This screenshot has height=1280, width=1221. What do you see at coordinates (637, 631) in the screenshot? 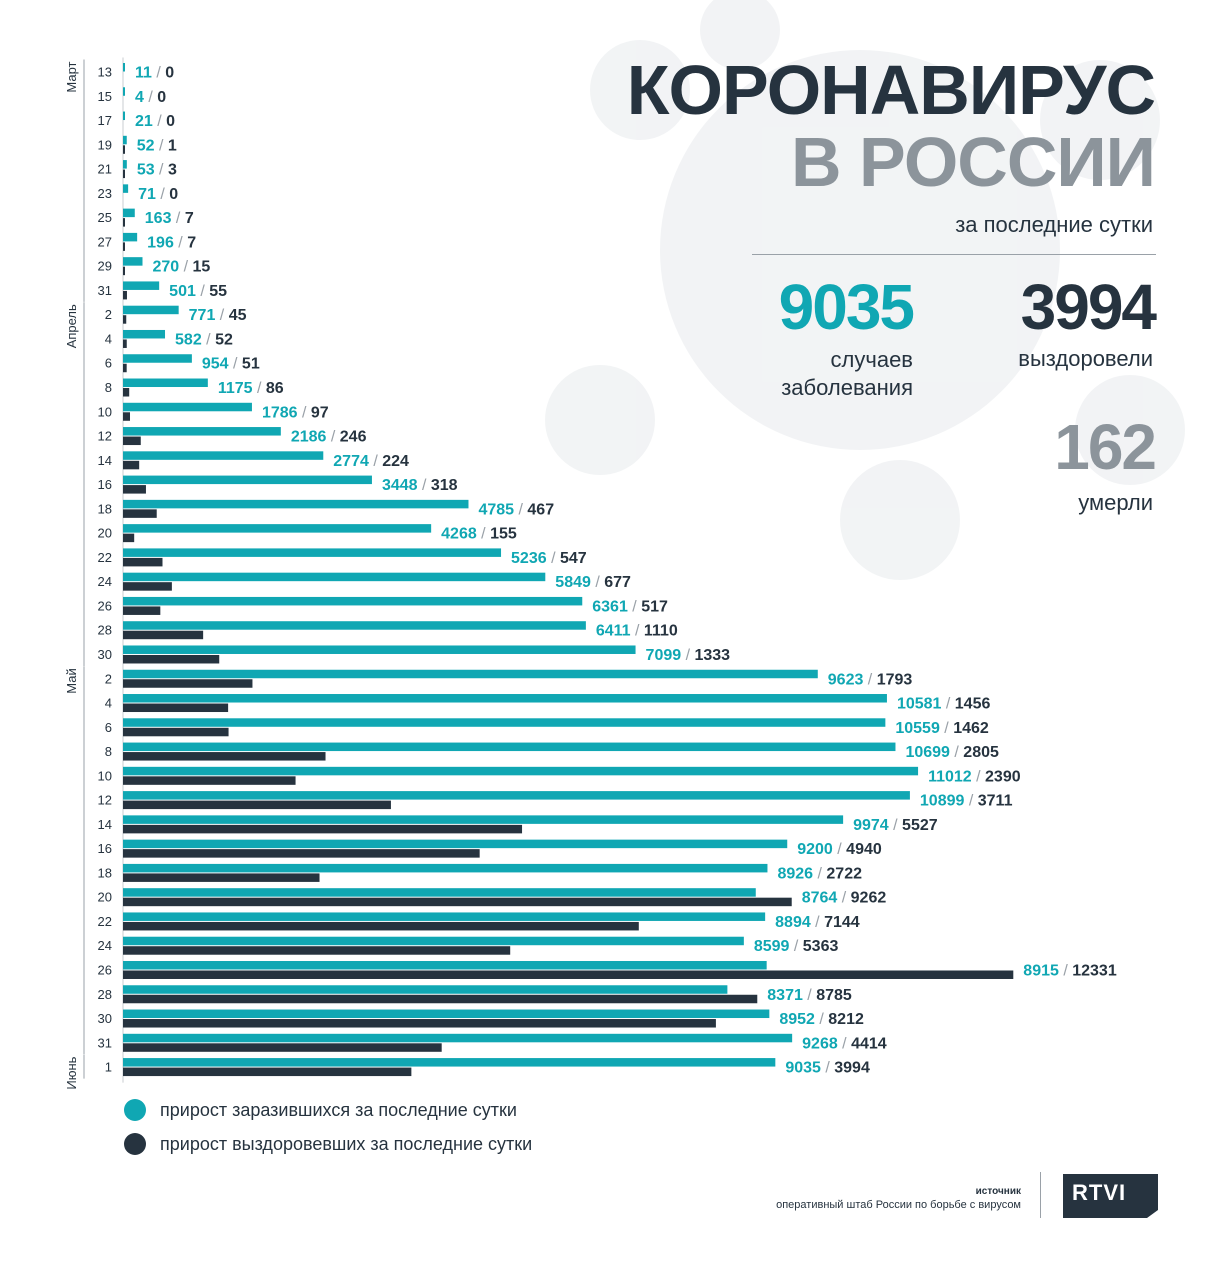
I see `value-label: 6411 / 1110` at bounding box center [637, 631].